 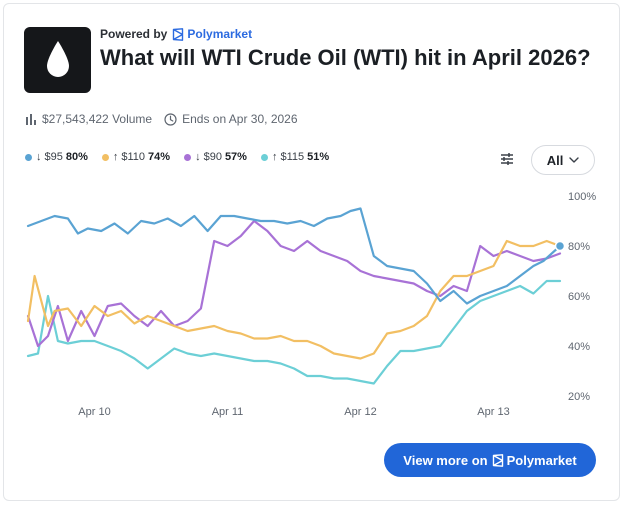 What do you see at coordinates (579, 297) in the screenshot?
I see `y-tick-label: 60%` at bounding box center [579, 297].